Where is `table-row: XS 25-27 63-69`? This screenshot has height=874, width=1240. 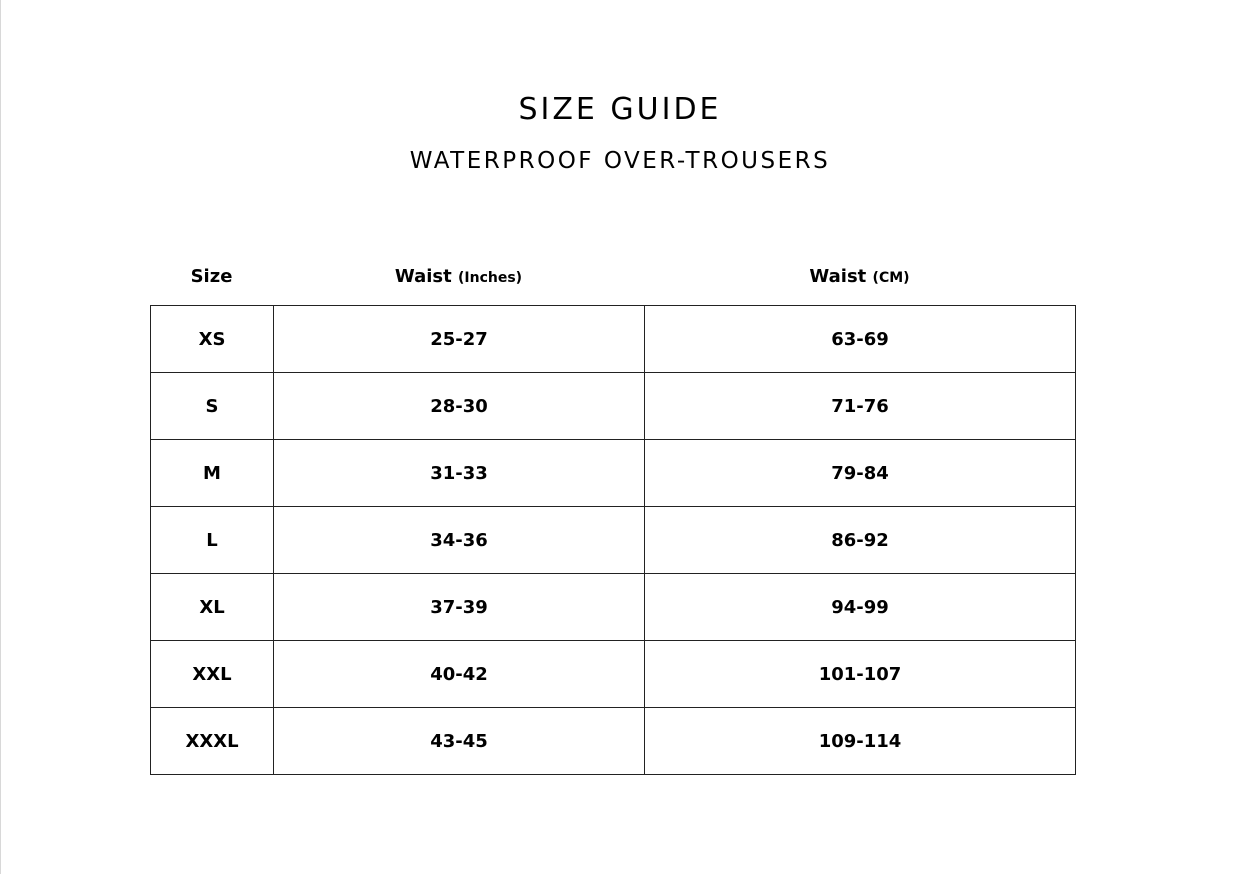
table-row: XS 25-27 63-69 is located at coordinates (613, 339).